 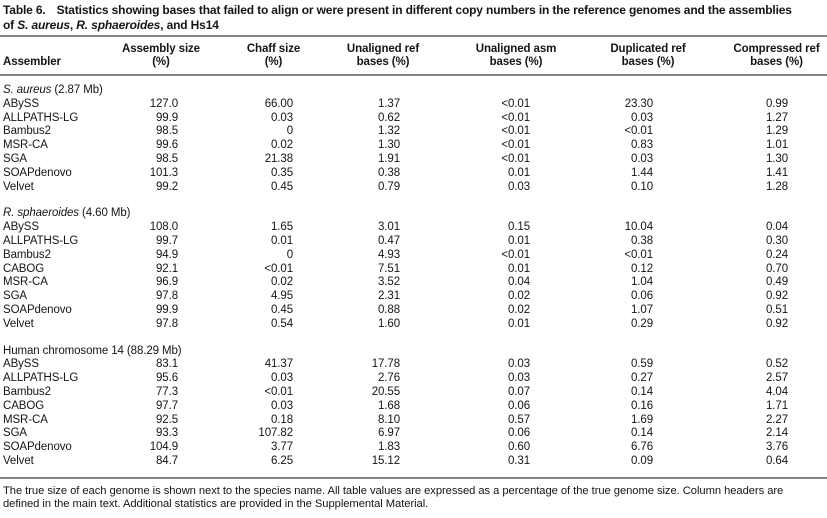 I want to click on value-cell-unaligned-ref: 0.62, so click(x=389, y=117).